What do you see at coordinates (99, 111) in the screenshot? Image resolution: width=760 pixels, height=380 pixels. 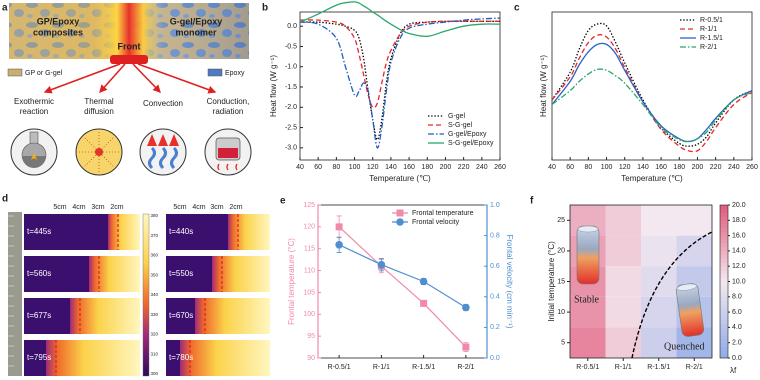 I see `mechanism-label: diffusion` at bounding box center [99, 111].